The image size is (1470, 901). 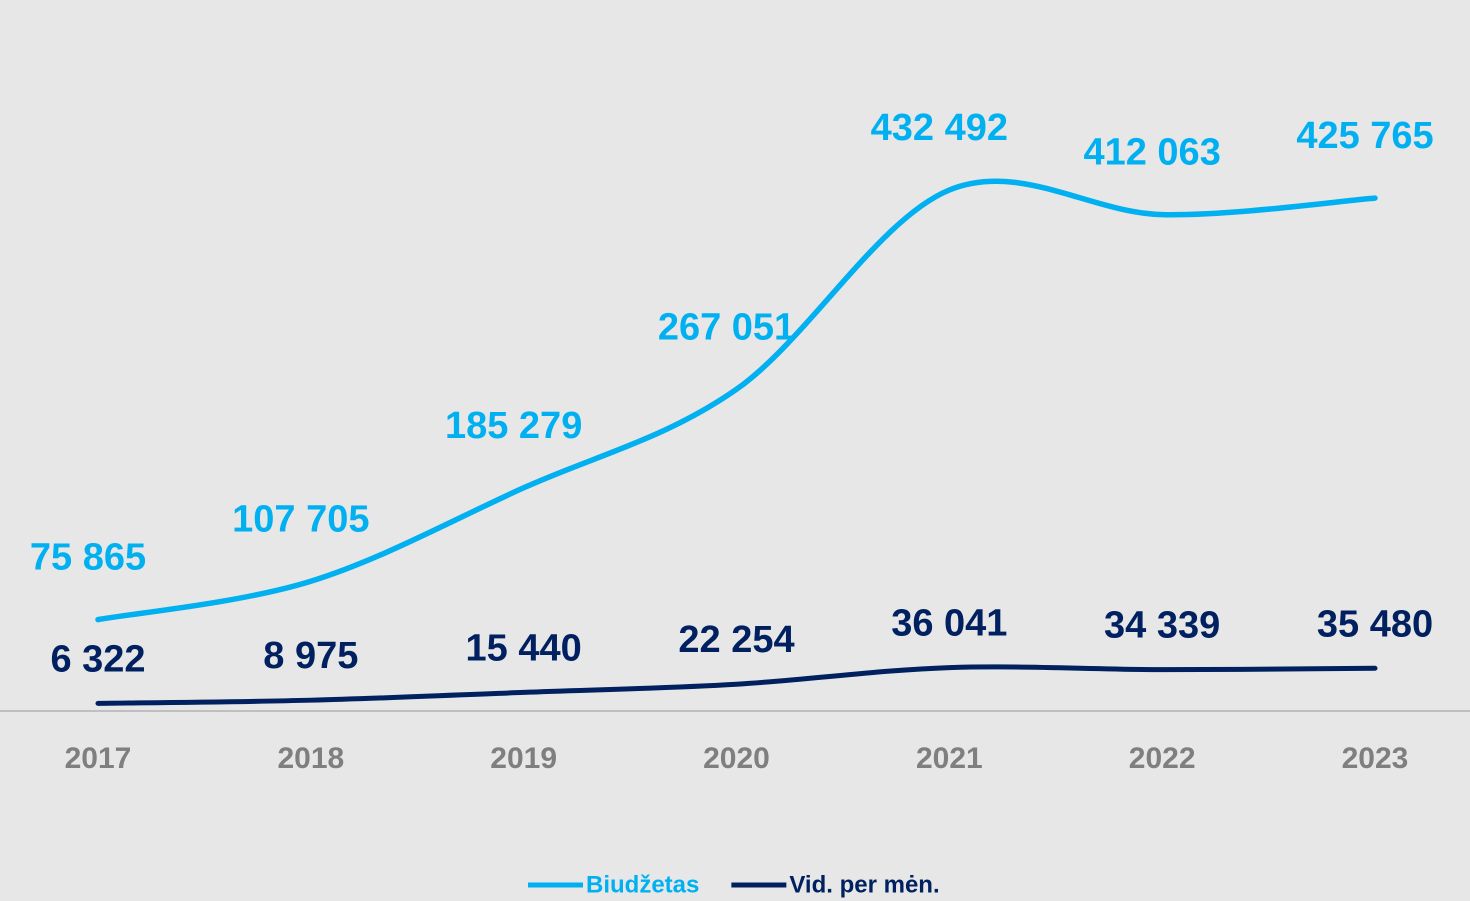 I want to click on data-label: 34 339, so click(x=1162, y=626).